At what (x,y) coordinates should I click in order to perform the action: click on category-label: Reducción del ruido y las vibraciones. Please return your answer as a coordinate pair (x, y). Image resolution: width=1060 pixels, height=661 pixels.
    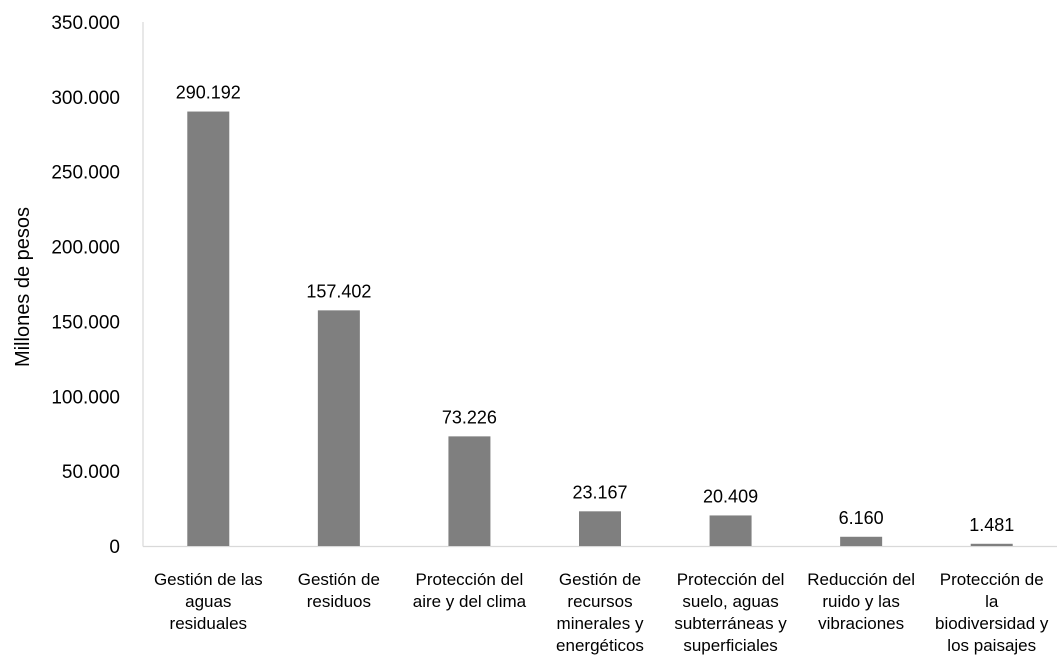
    Looking at the image, I should click on (861, 601).